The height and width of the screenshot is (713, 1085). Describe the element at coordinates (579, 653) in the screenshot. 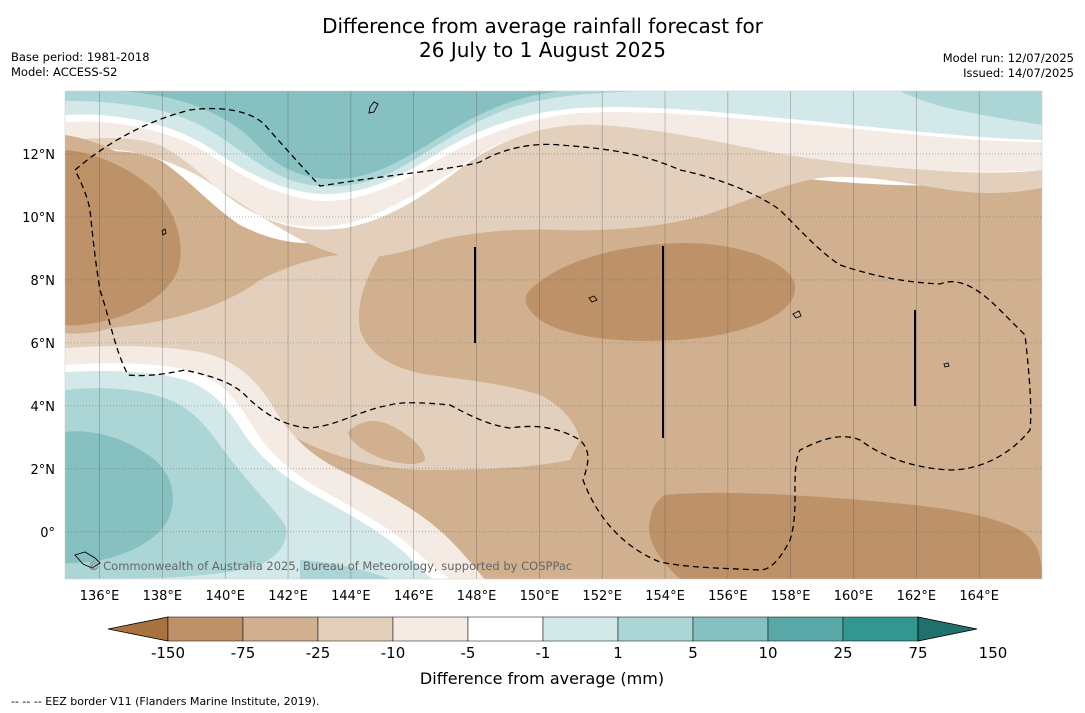

I see `colorbar-tick-labels: -150 -75 -25 -10 -5 -1 1 5 10 25 75 150` at that location.